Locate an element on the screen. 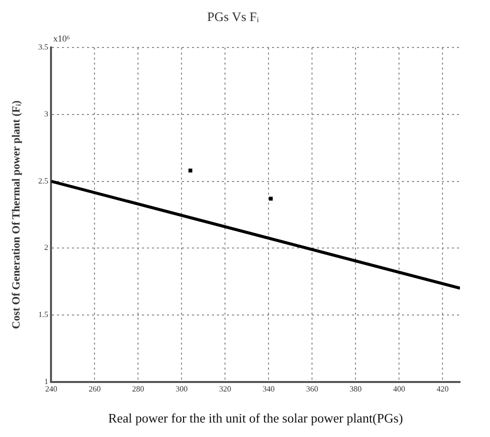  x-axis-title: Real power for the ith unit of the solar power plant(PGs) is located at coordinates (255, 418).